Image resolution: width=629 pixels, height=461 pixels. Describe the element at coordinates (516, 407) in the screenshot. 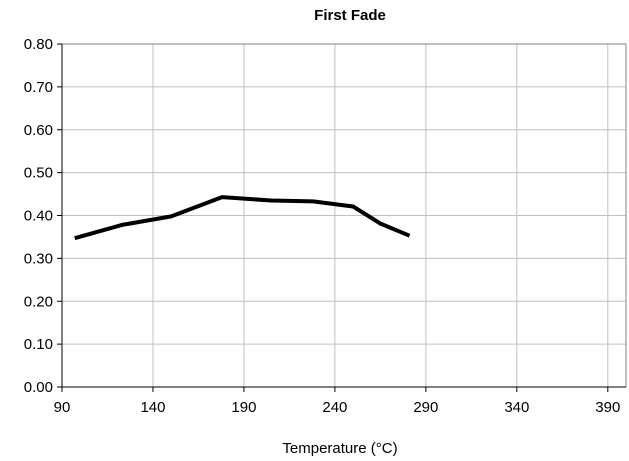

I see `x-tick-label: 340` at that location.